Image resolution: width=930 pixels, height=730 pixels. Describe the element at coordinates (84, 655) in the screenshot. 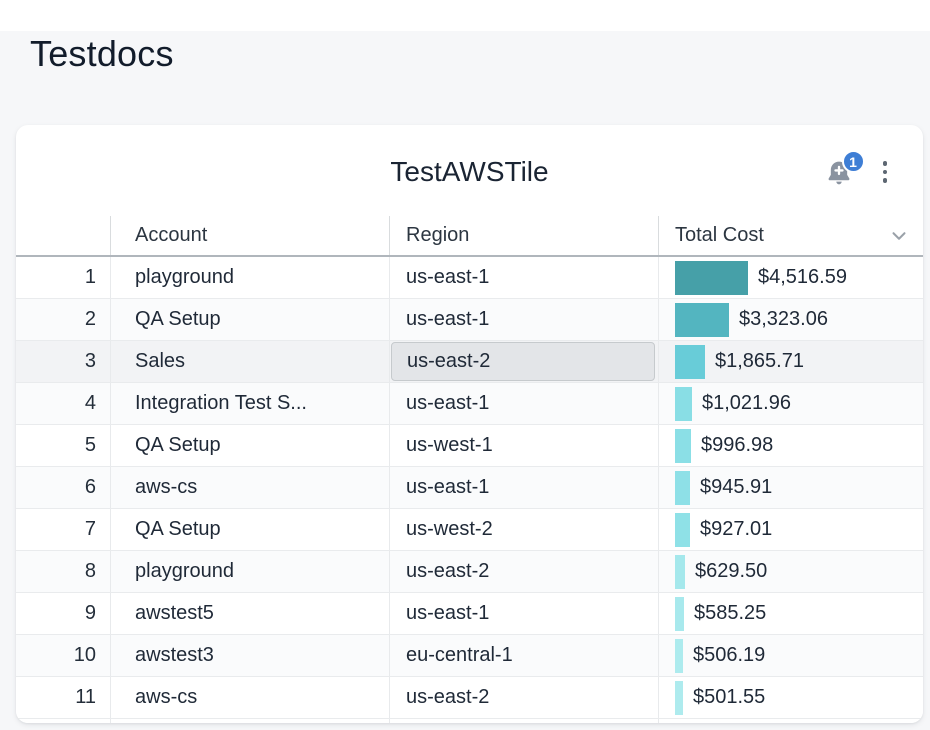

I see `row-rank: 10` at that location.